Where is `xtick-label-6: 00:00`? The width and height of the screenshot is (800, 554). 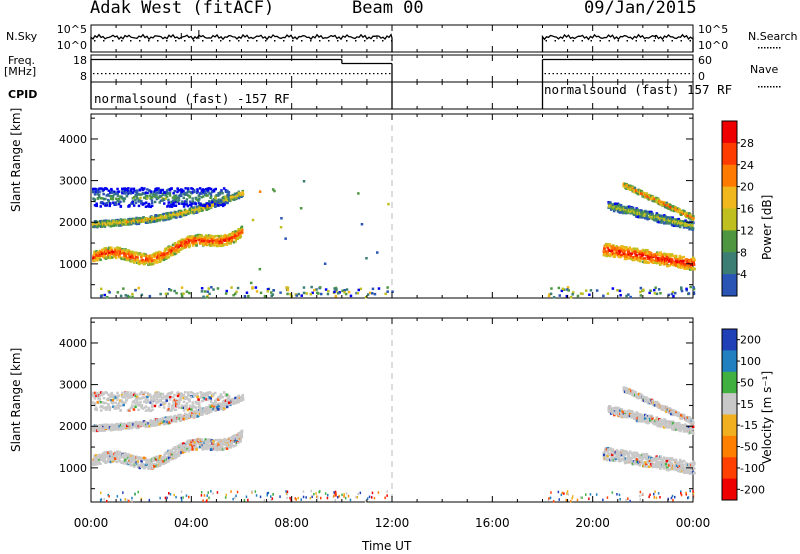 xtick-label-6: 00:00 is located at coordinates (693, 523).